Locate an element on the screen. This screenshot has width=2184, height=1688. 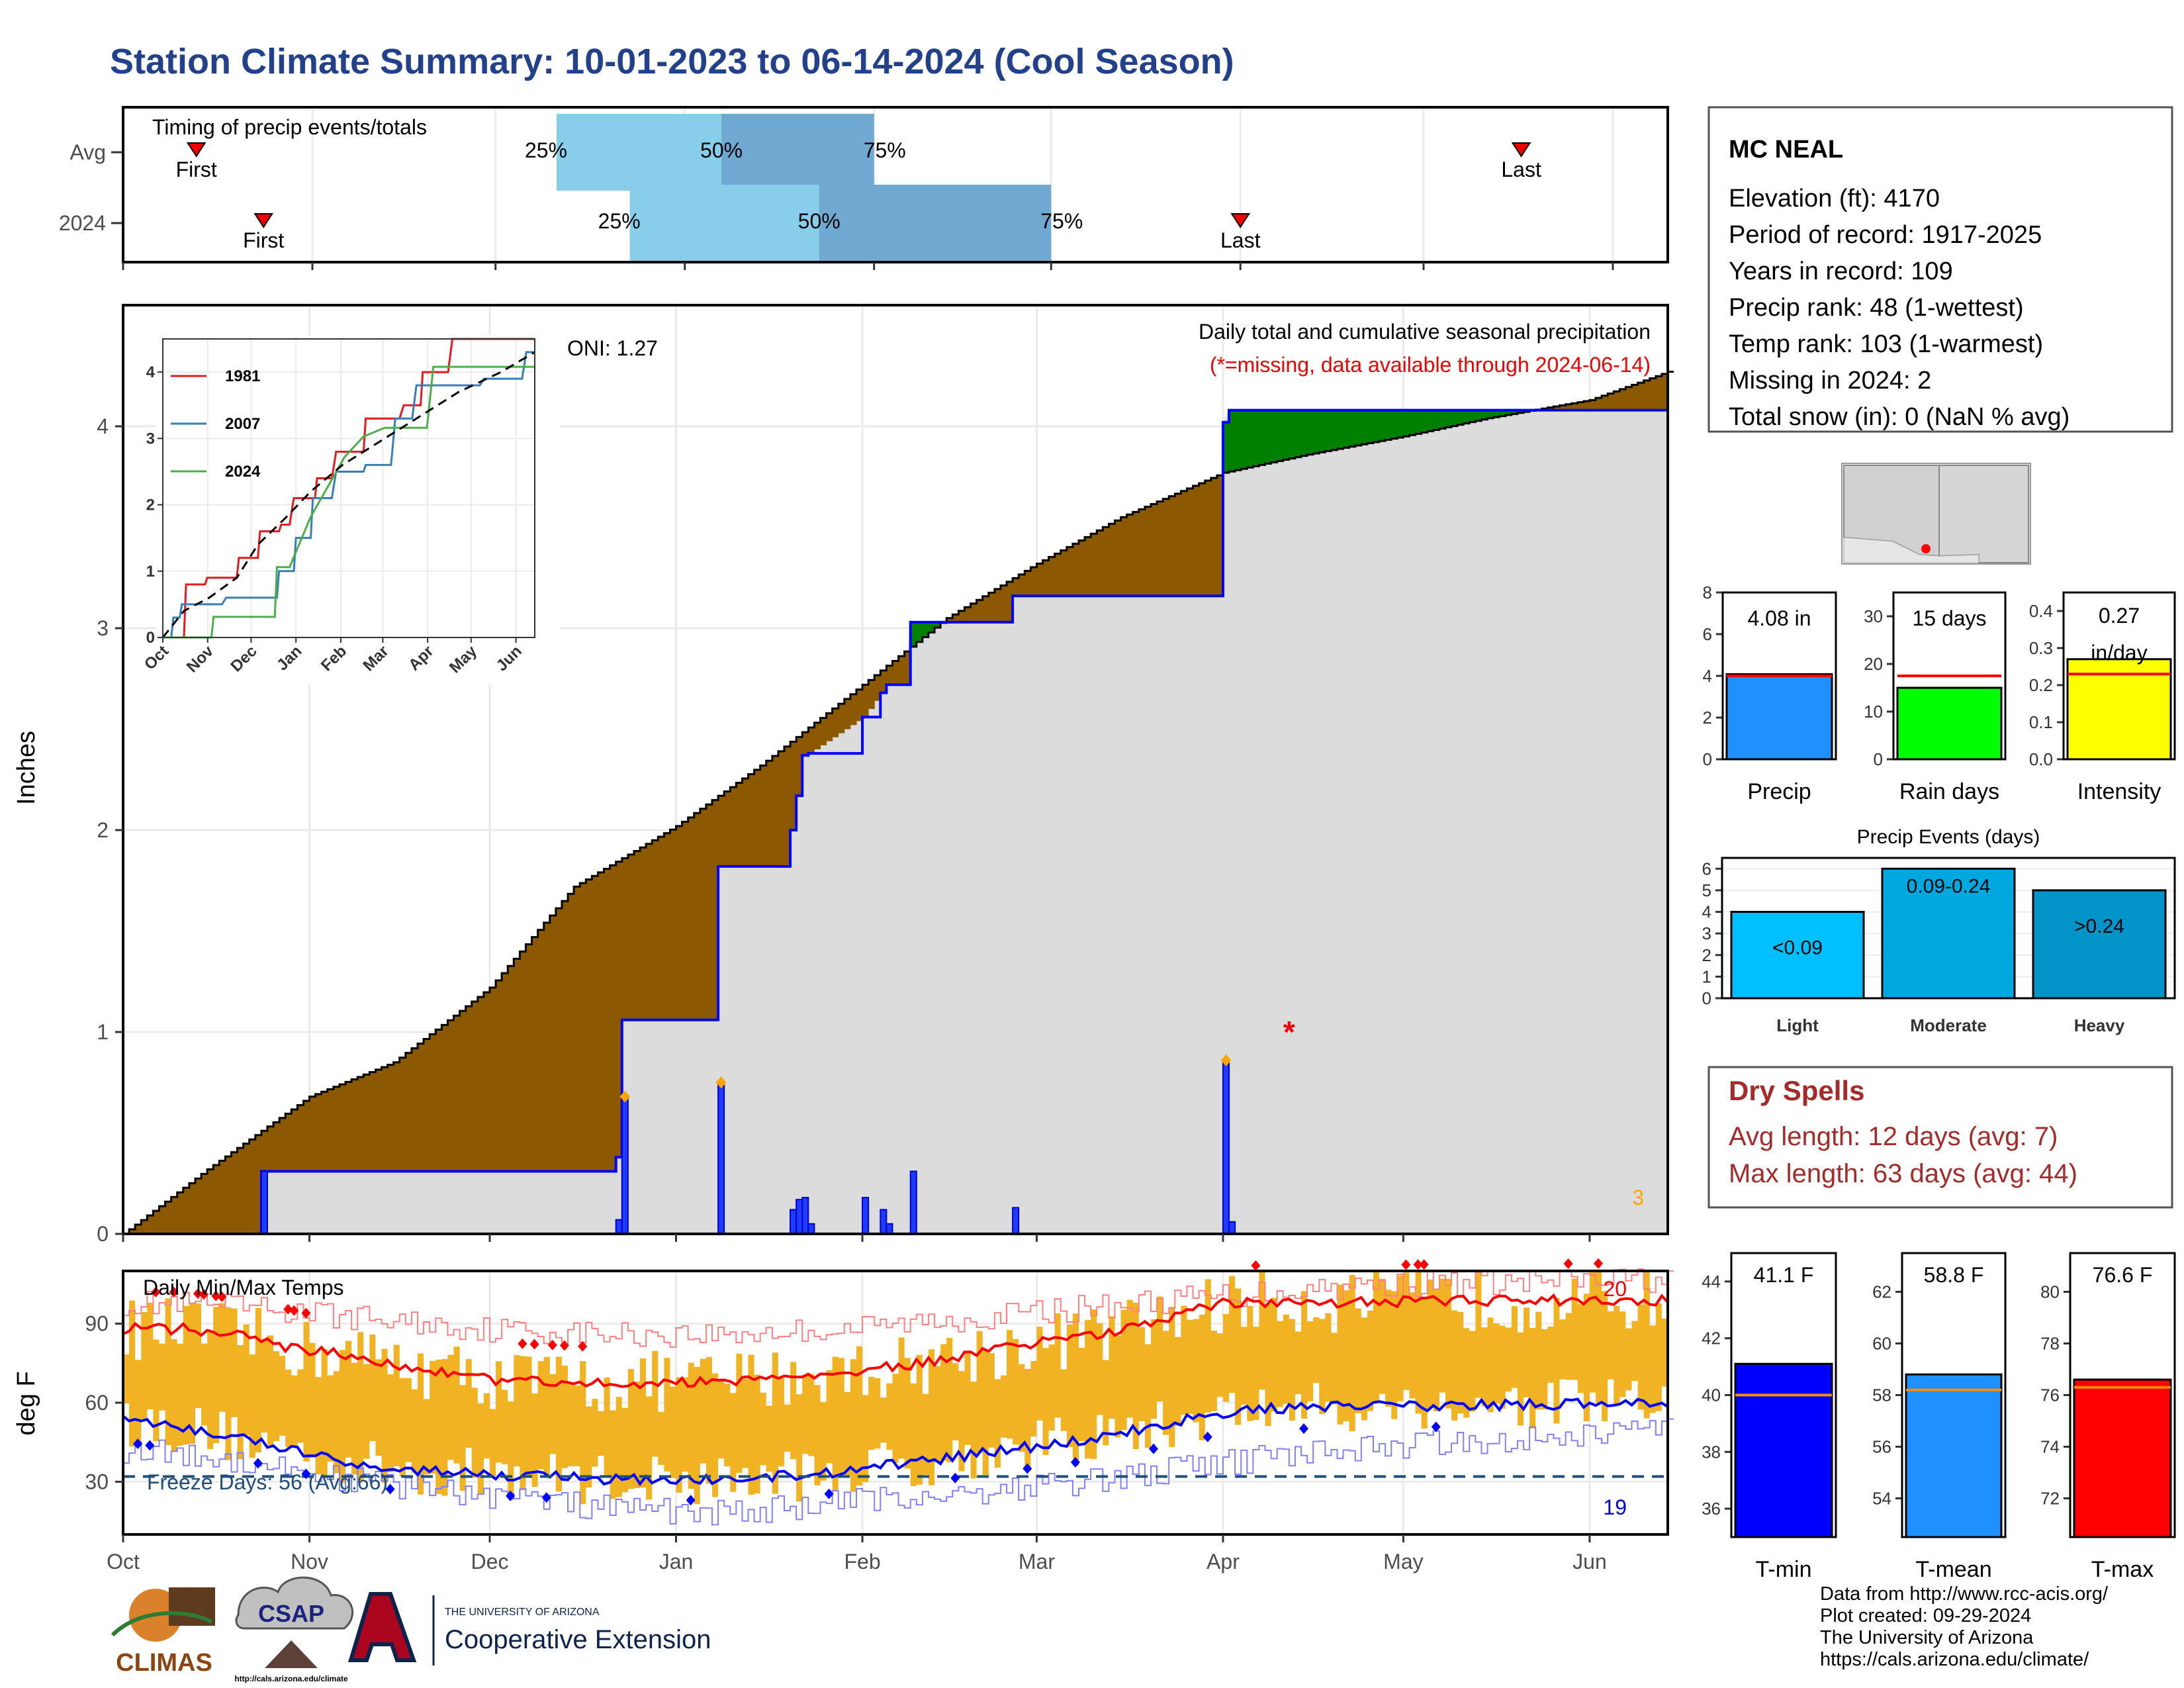
tmax-chart-value-label: 76.6 F is located at coordinates (2123, 1275).